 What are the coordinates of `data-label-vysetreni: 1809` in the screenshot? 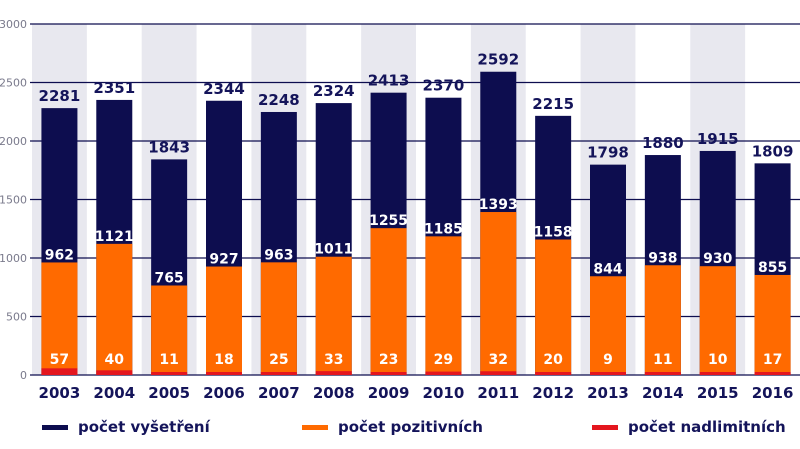 It's located at (773, 151).